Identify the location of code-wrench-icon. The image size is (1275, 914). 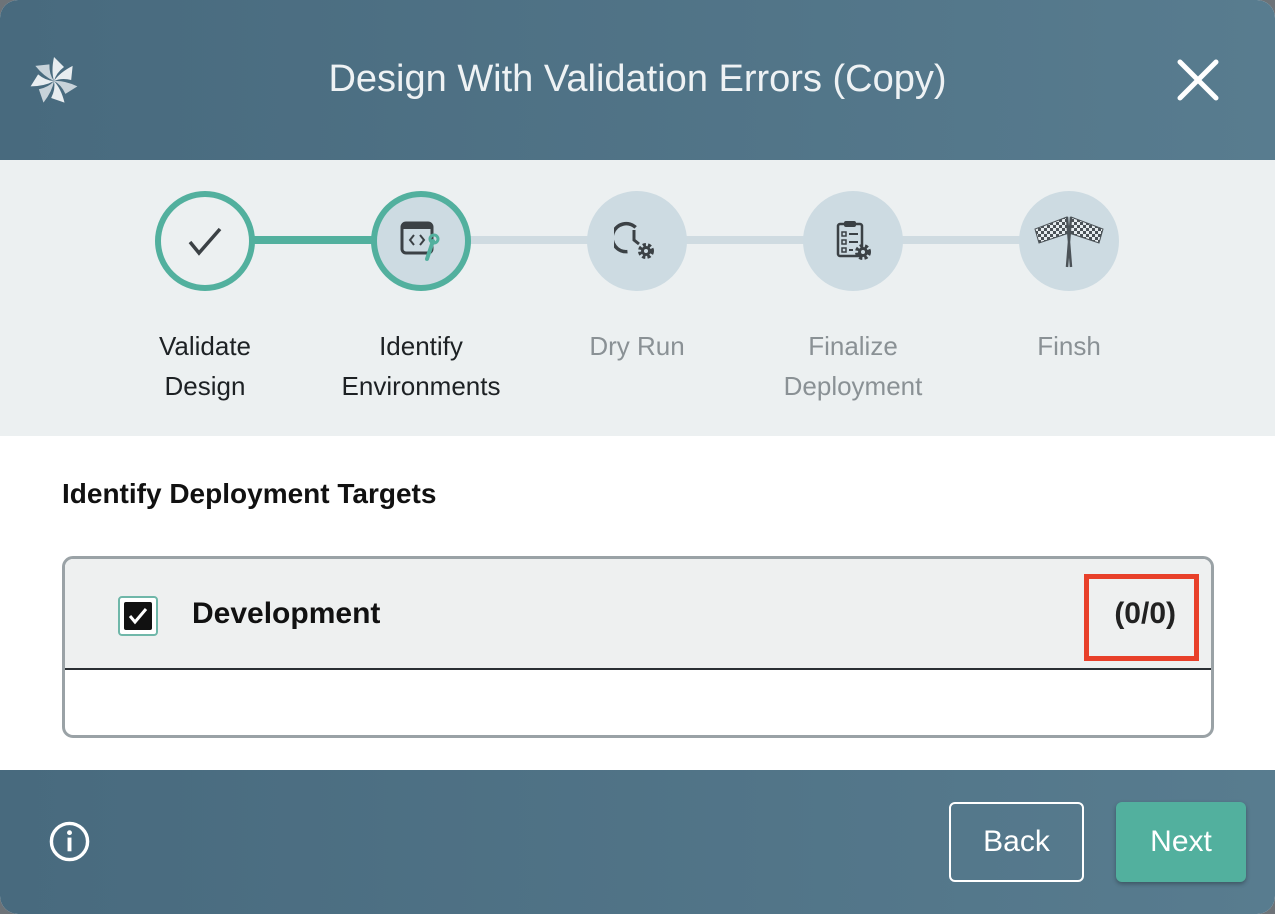
(420, 241).